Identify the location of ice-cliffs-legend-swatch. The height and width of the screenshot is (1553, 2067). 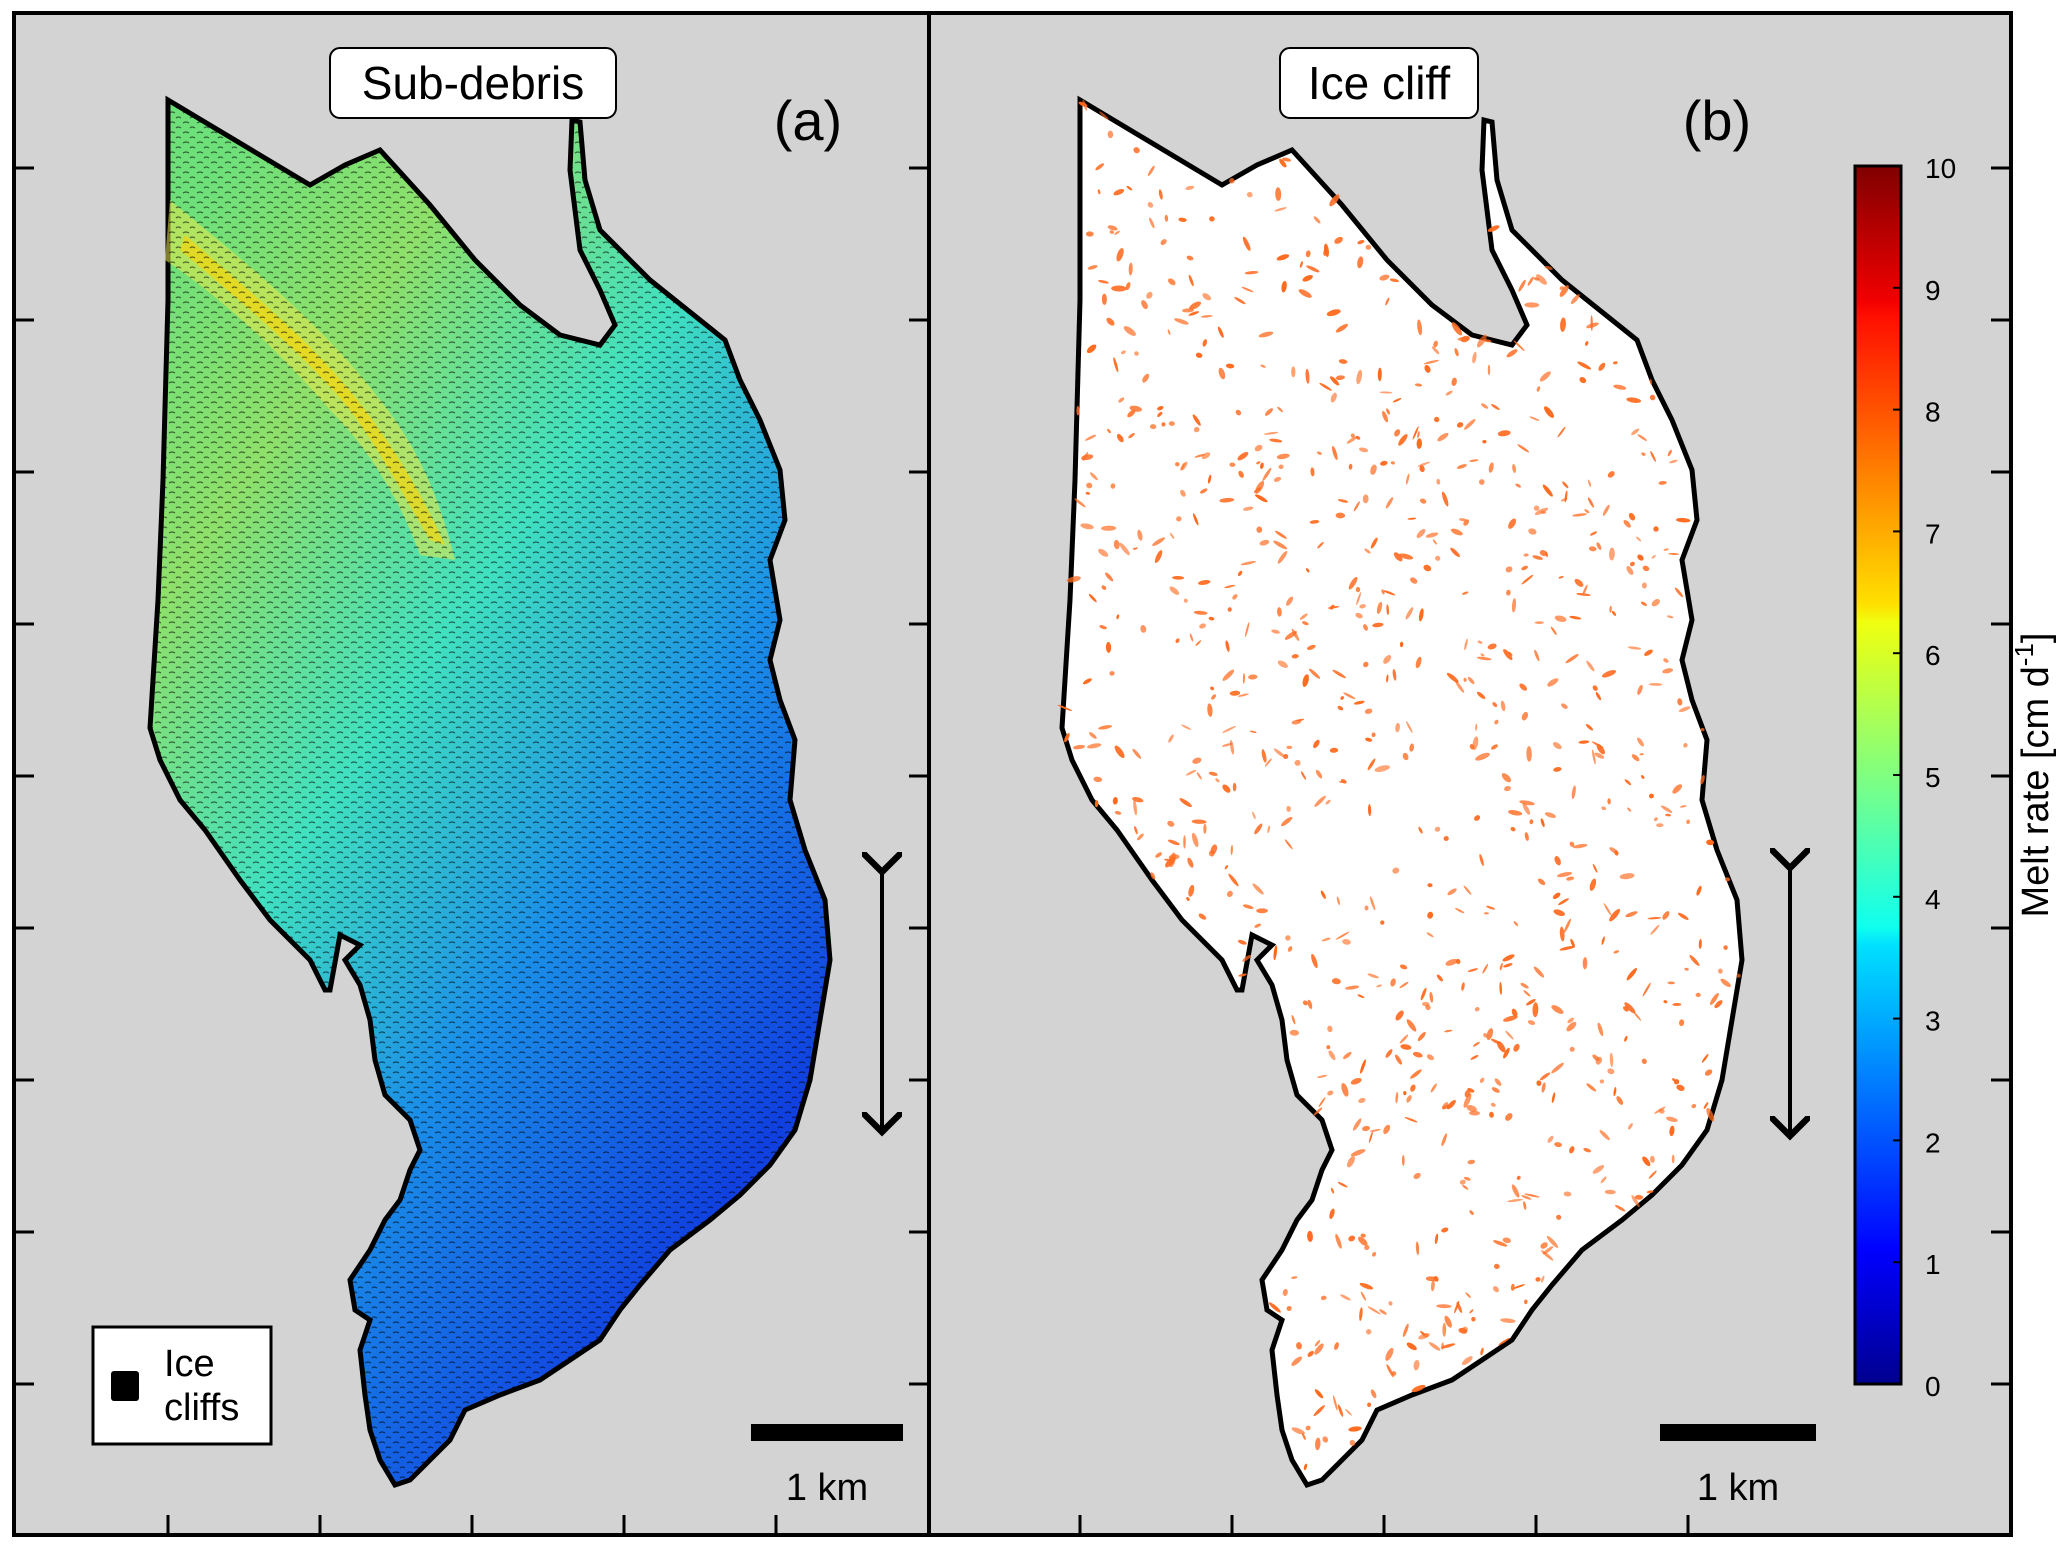
(125, 1386).